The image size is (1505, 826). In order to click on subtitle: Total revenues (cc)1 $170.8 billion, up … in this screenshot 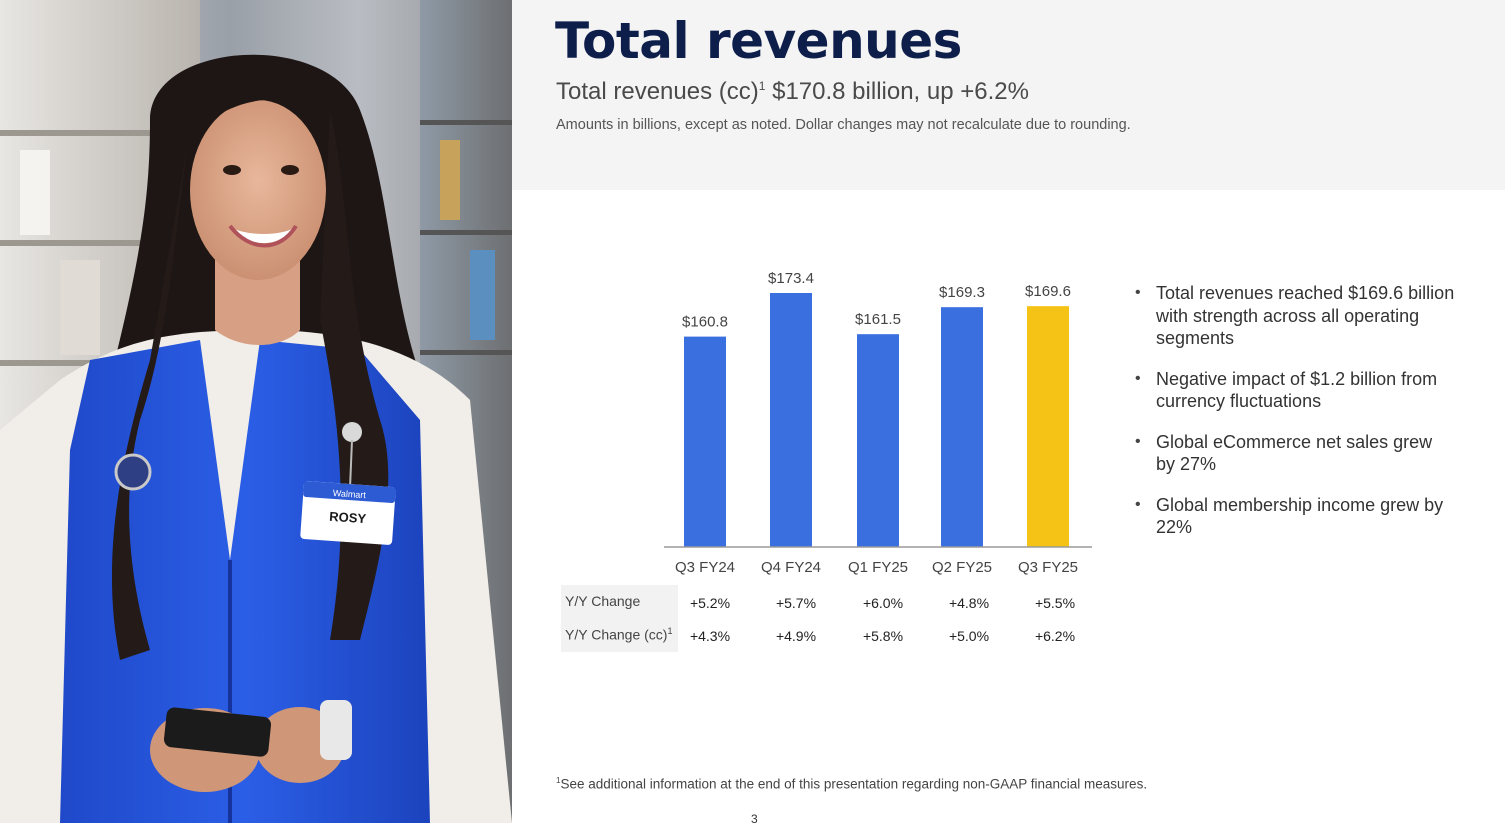, I will do `click(792, 92)`.